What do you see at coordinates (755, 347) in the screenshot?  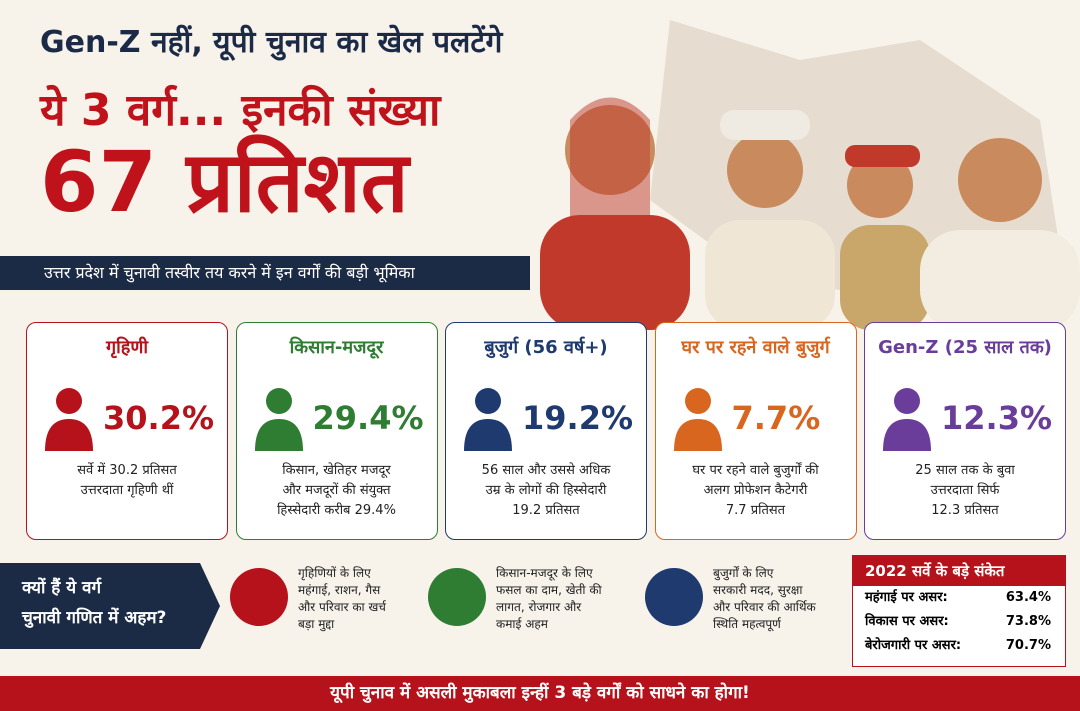 I see `card-title: घर पर रहने वाले बुजुर्ग` at bounding box center [755, 347].